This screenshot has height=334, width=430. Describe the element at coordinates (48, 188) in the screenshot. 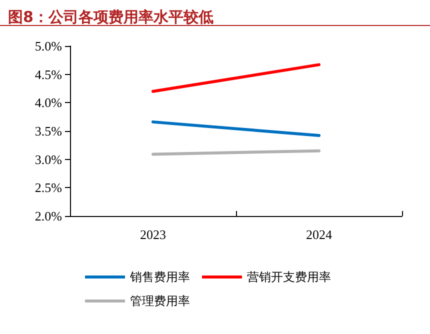

I see `y-tick-label: 2.5%` at that location.